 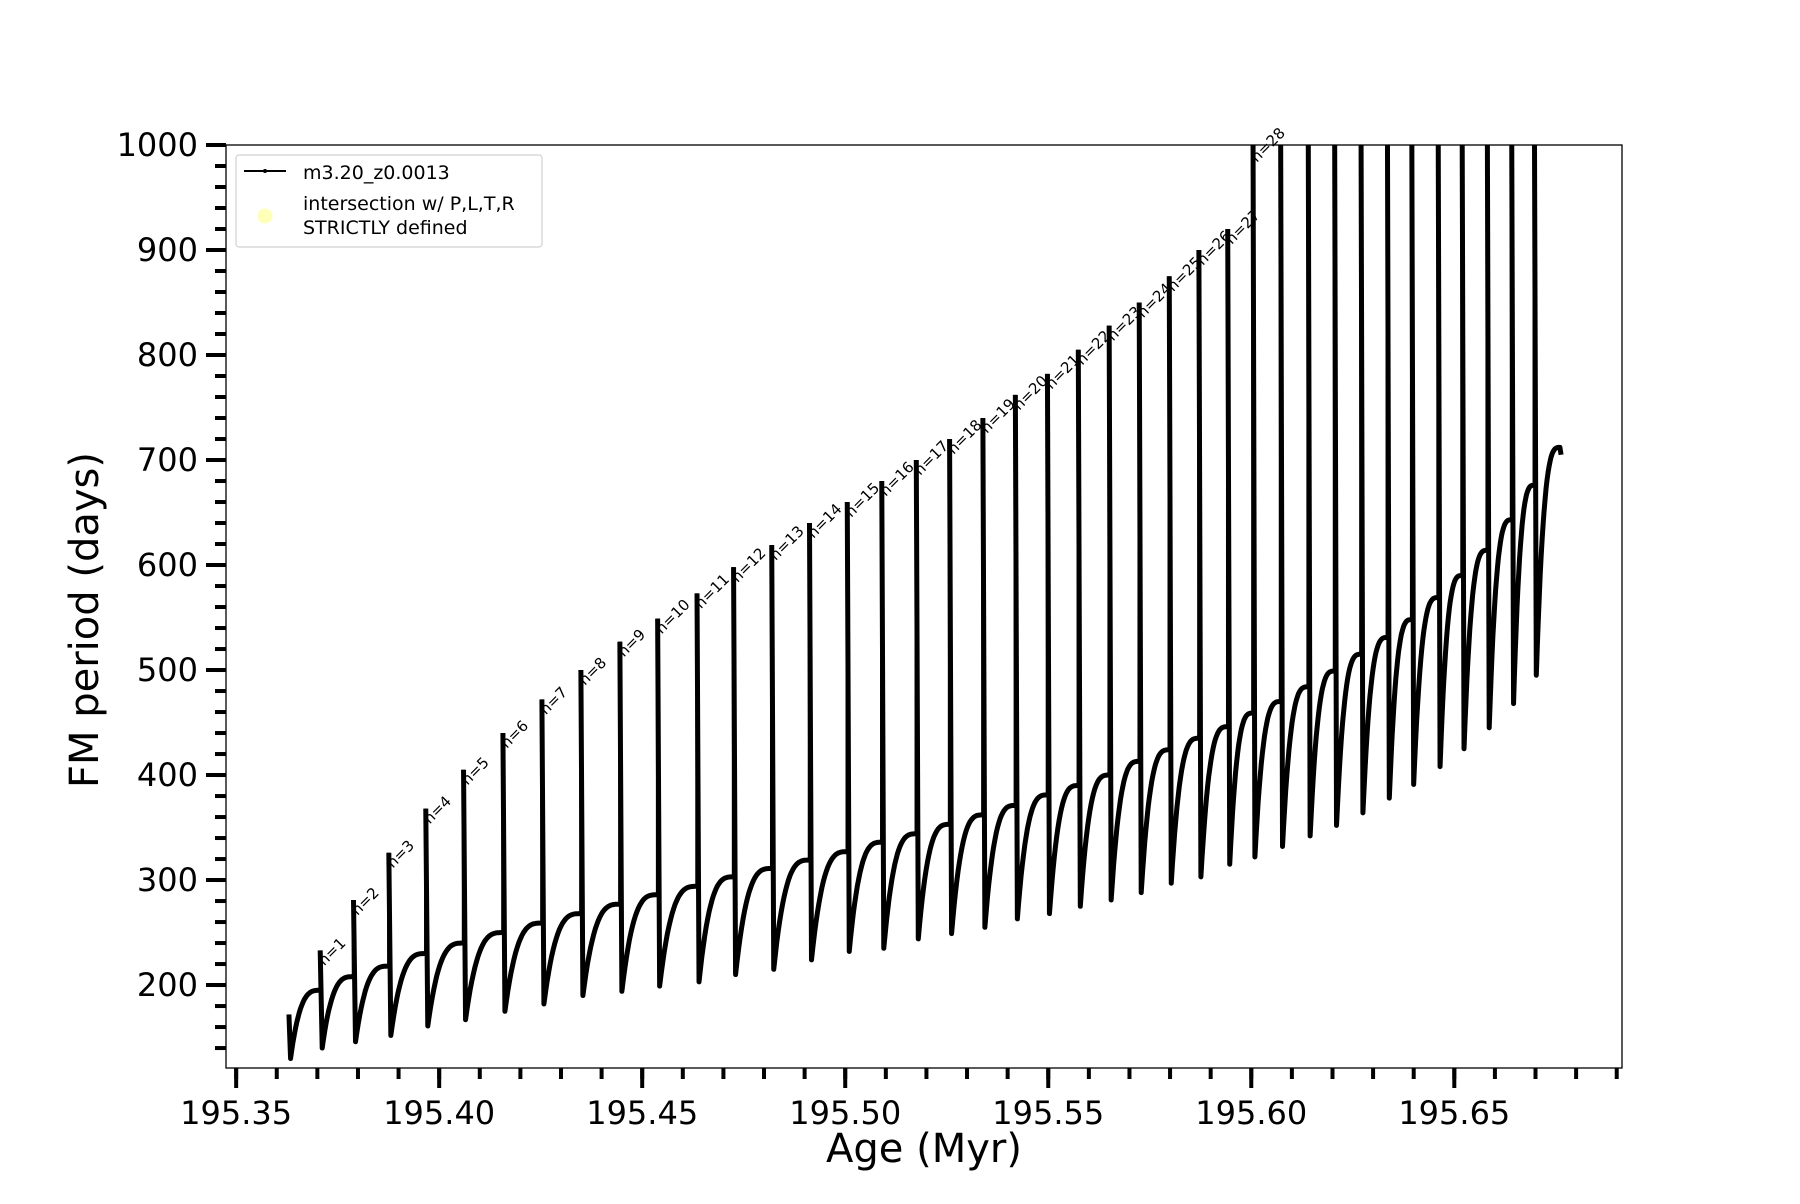 What do you see at coordinates (167, 250) in the screenshot?
I see `y-tick-label: 900` at bounding box center [167, 250].